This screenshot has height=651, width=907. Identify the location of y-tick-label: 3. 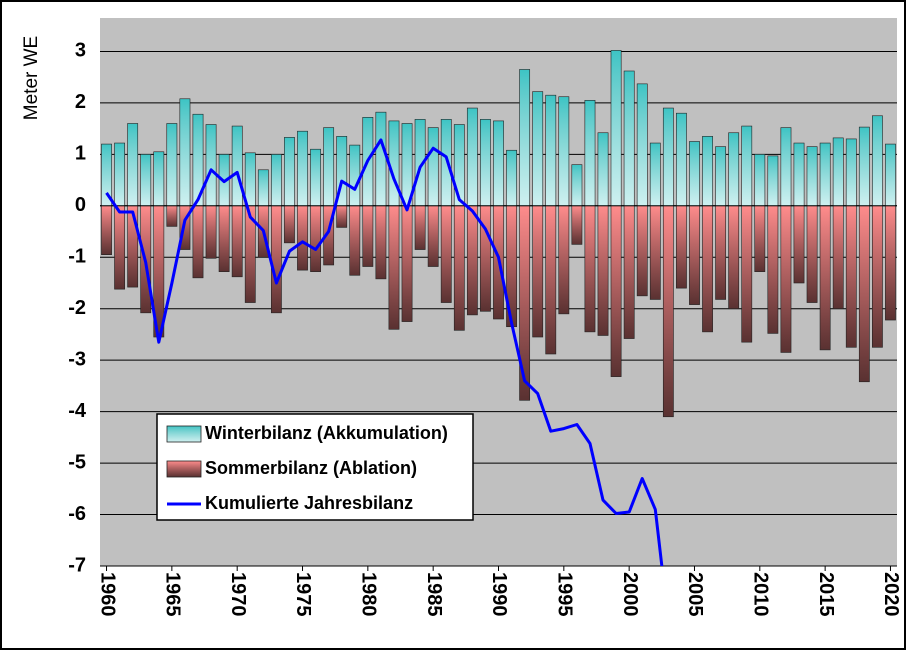
(80, 51).